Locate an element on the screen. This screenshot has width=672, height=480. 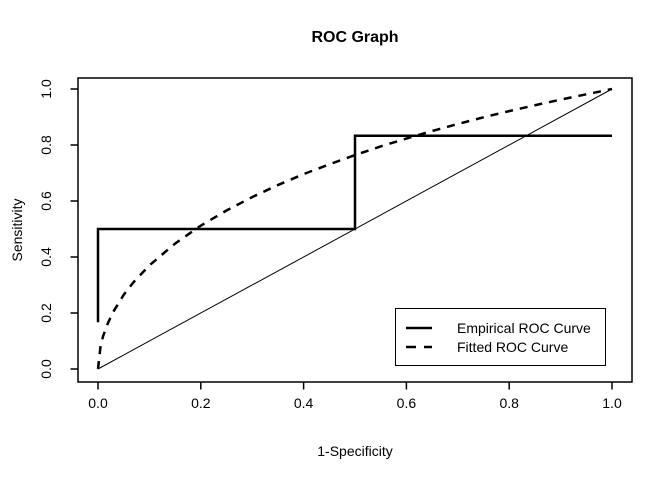
y-tick-label: 0.4 is located at coordinates (46, 257).